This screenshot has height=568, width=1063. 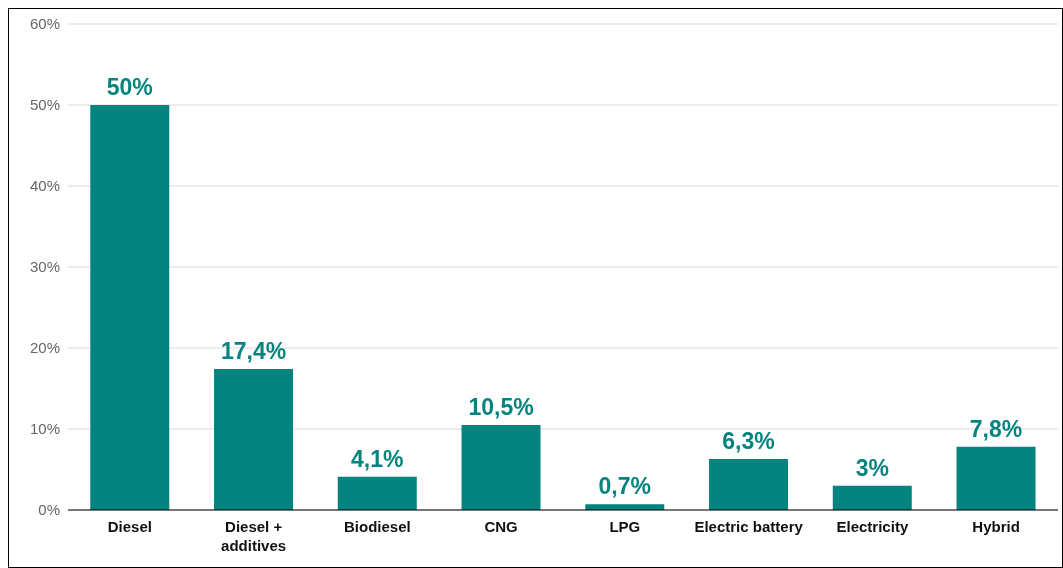 What do you see at coordinates (996, 526) in the screenshot?
I see `x-tick-label: Hybrid` at bounding box center [996, 526].